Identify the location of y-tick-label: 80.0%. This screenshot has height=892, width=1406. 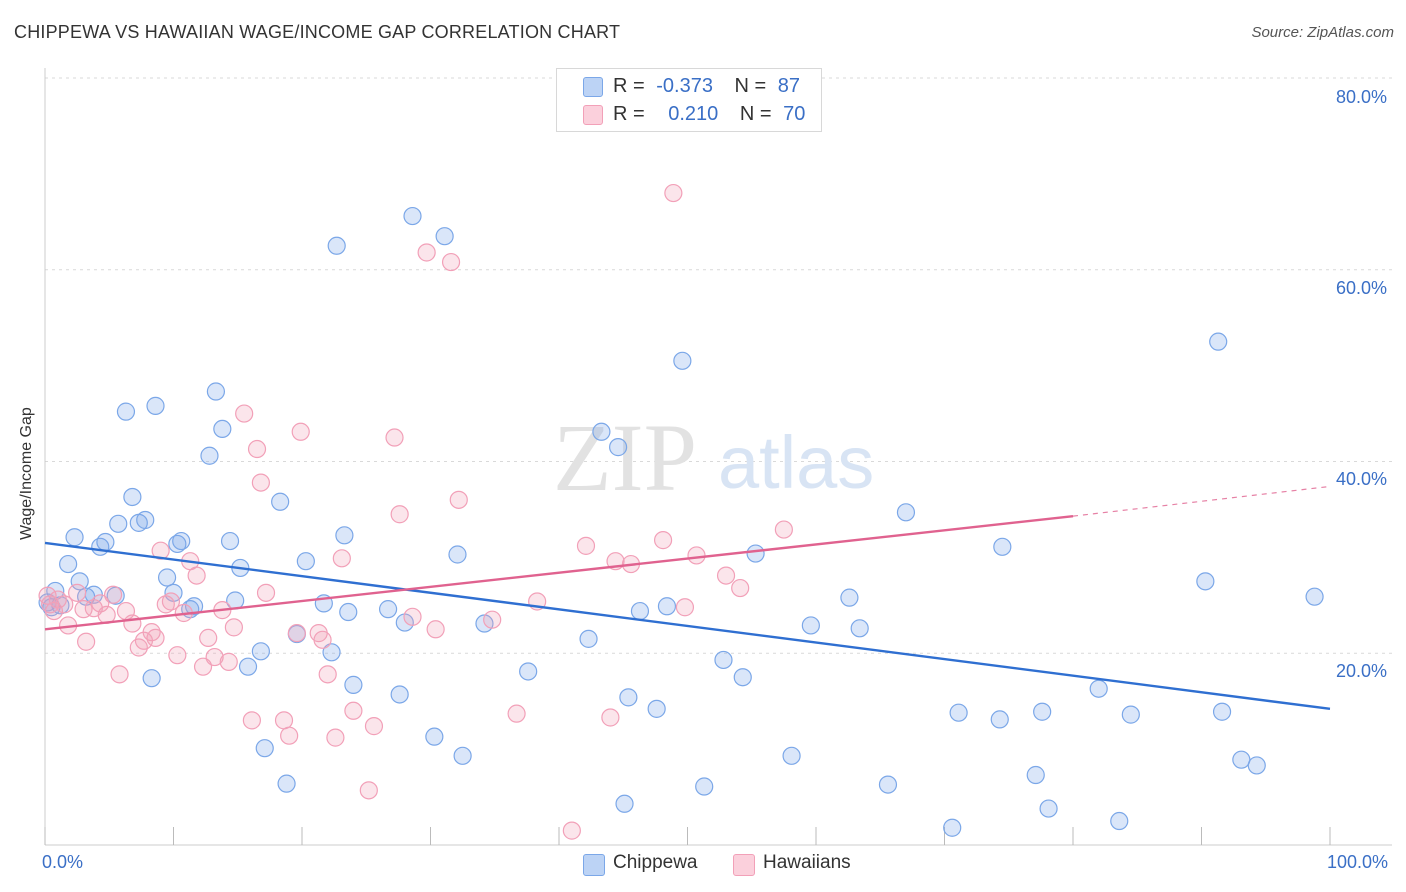
(1362, 97).